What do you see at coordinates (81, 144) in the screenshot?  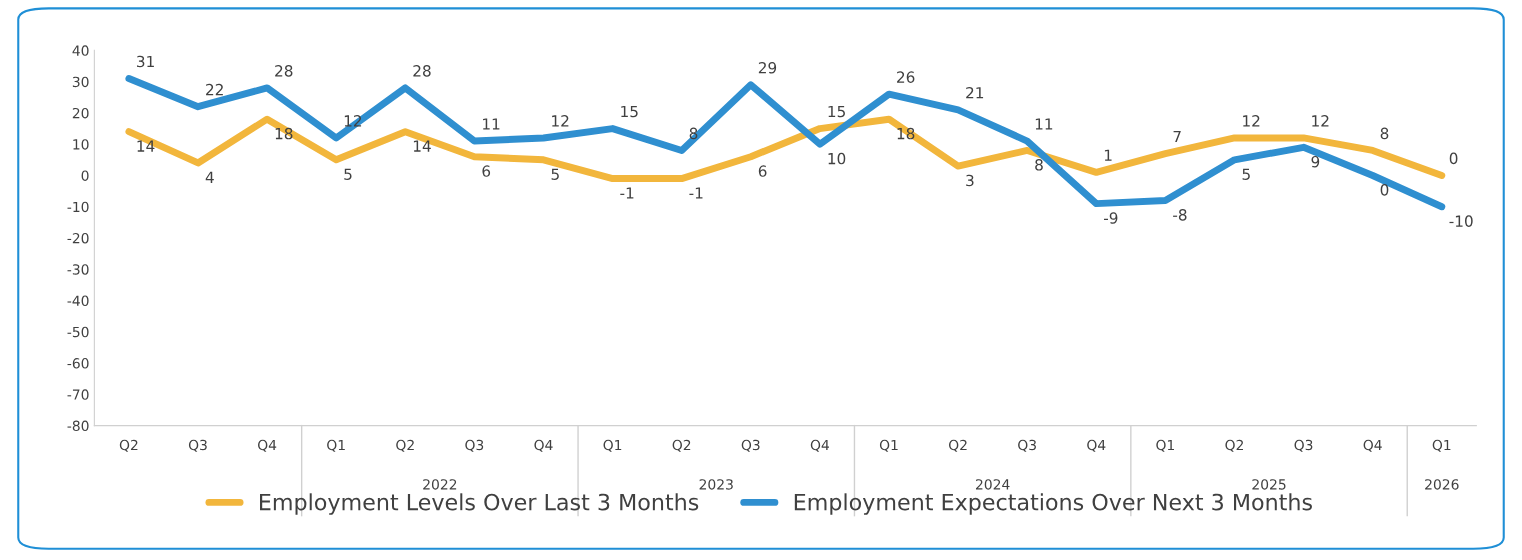 I see `y-tick-label: 10` at bounding box center [81, 144].